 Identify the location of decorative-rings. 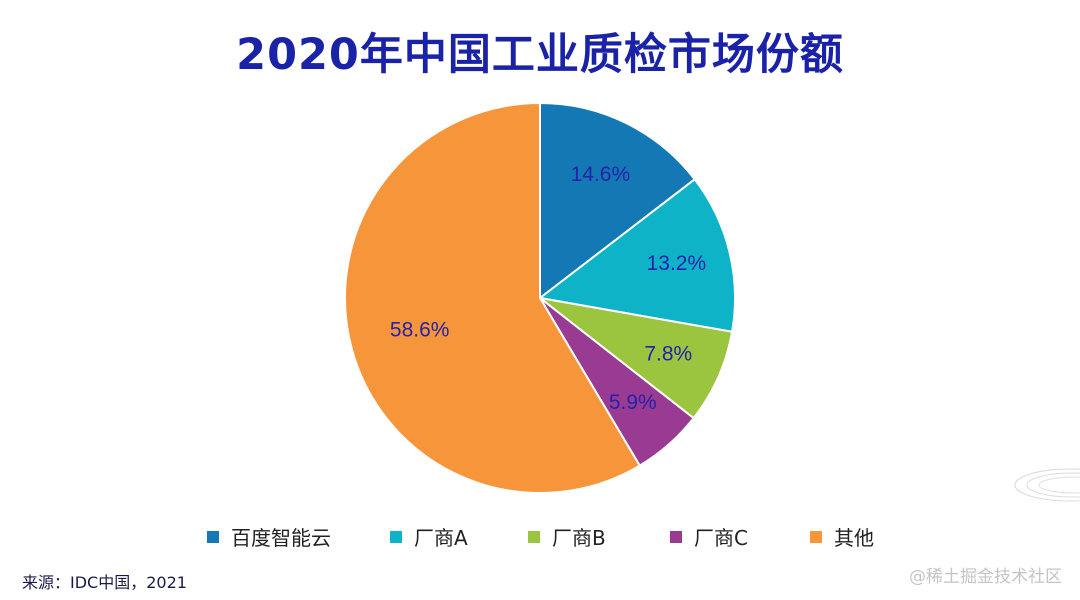
(1047, 485).